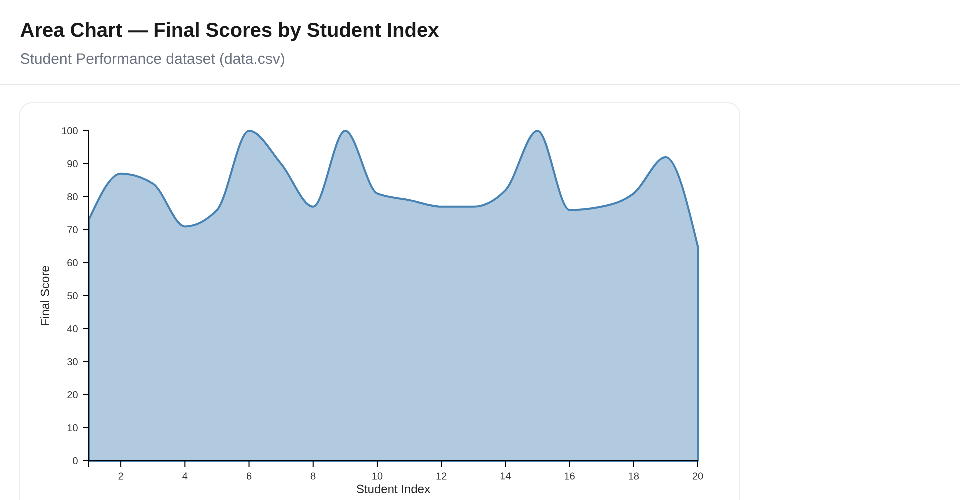 The width and height of the screenshot is (960, 500). Describe the element at coordinates (393, 489) in the screenshot. I see `x-axis-title: Student Index` at that location.